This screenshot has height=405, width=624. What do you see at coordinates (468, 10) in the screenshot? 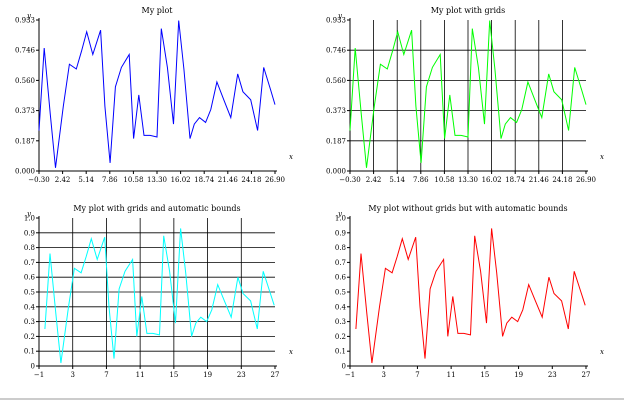
I see `chart-title: My plot with grids` at bounding box center [468, 10].